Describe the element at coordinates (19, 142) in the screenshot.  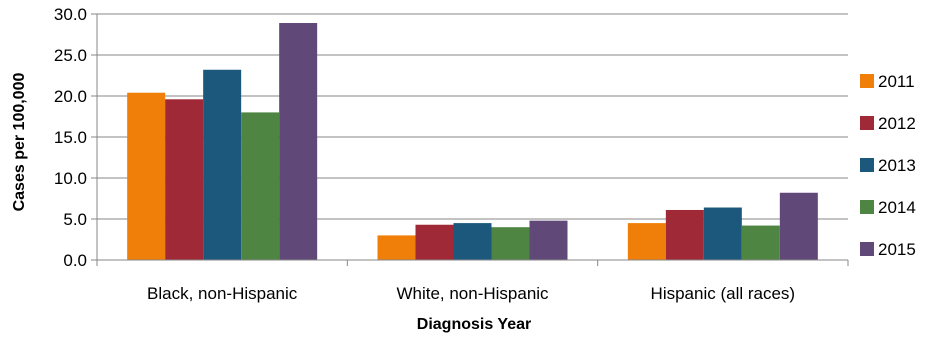
I see `y-axis-title: Cases per 100,000` at that location.